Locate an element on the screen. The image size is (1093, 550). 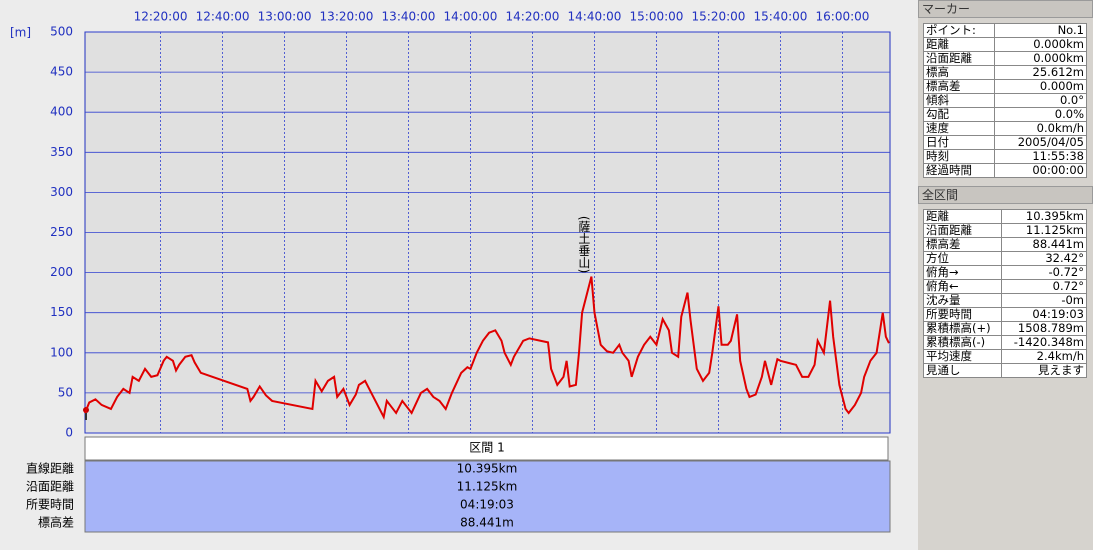
y-tick-label: 450 is located at coordinates (61, 72).